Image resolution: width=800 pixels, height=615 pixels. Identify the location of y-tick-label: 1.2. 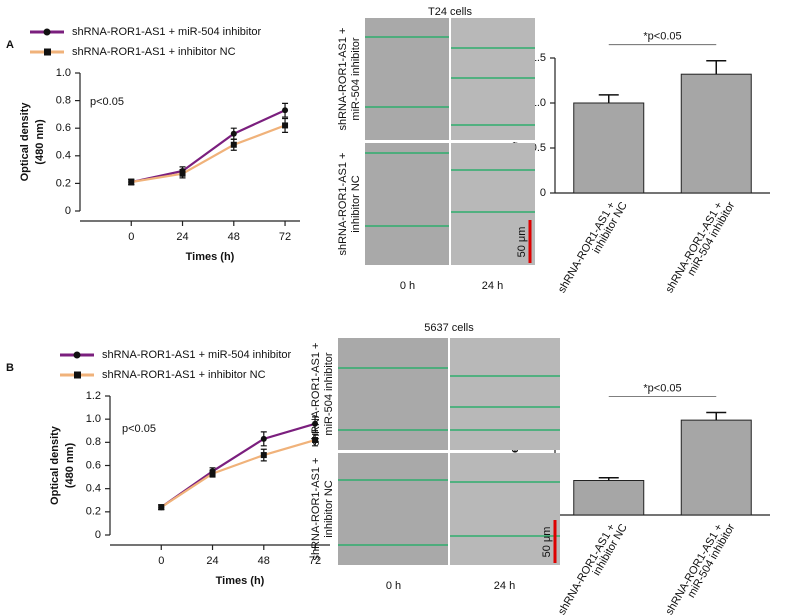
(93, 396).